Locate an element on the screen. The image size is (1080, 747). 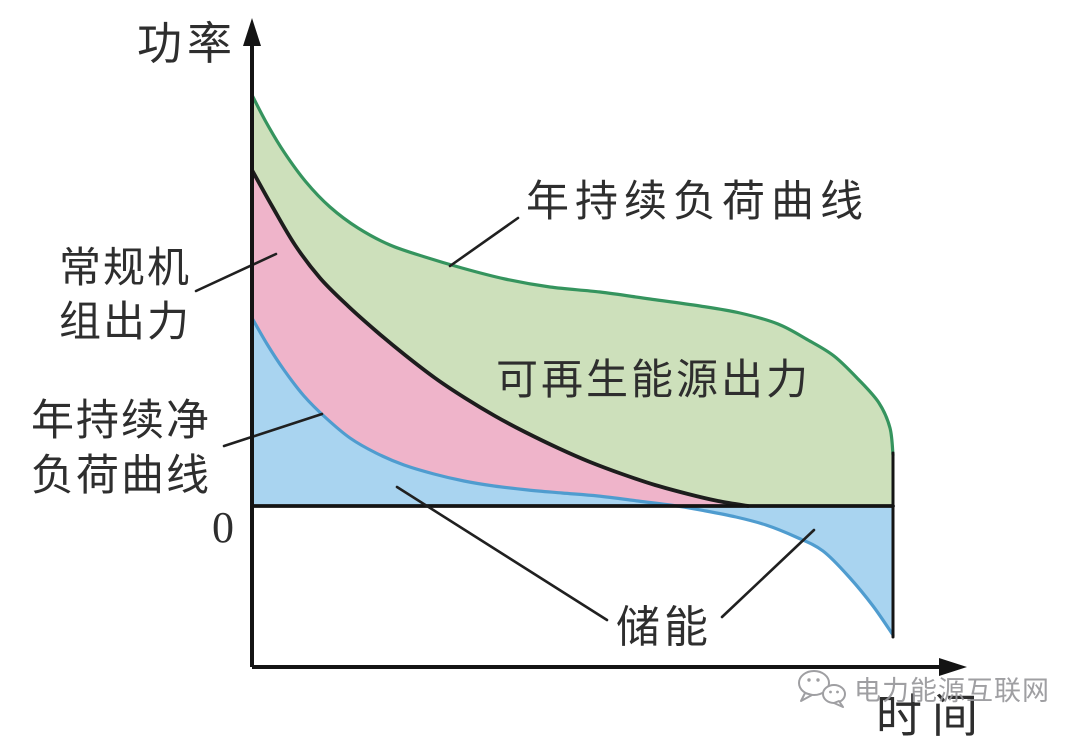
x-axis-arrowhead-icon is located at coordinates (953, 667).